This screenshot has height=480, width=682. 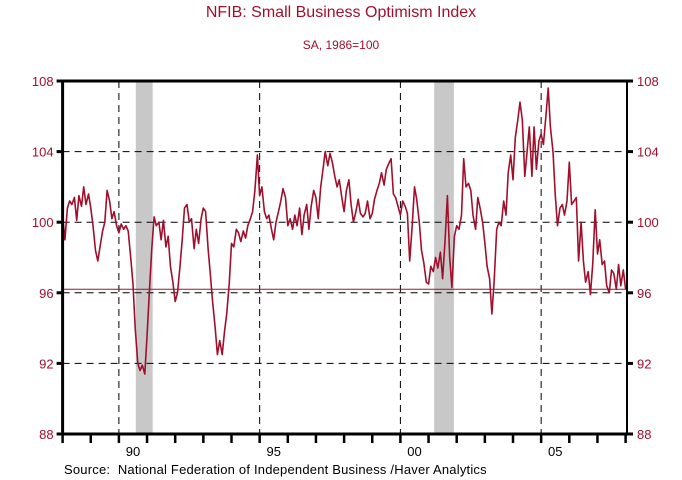 What do you see at coordinates (648, 222) in the screenshot?
I see `y-tick-label-right: 100` at bounding box center [648, 222].